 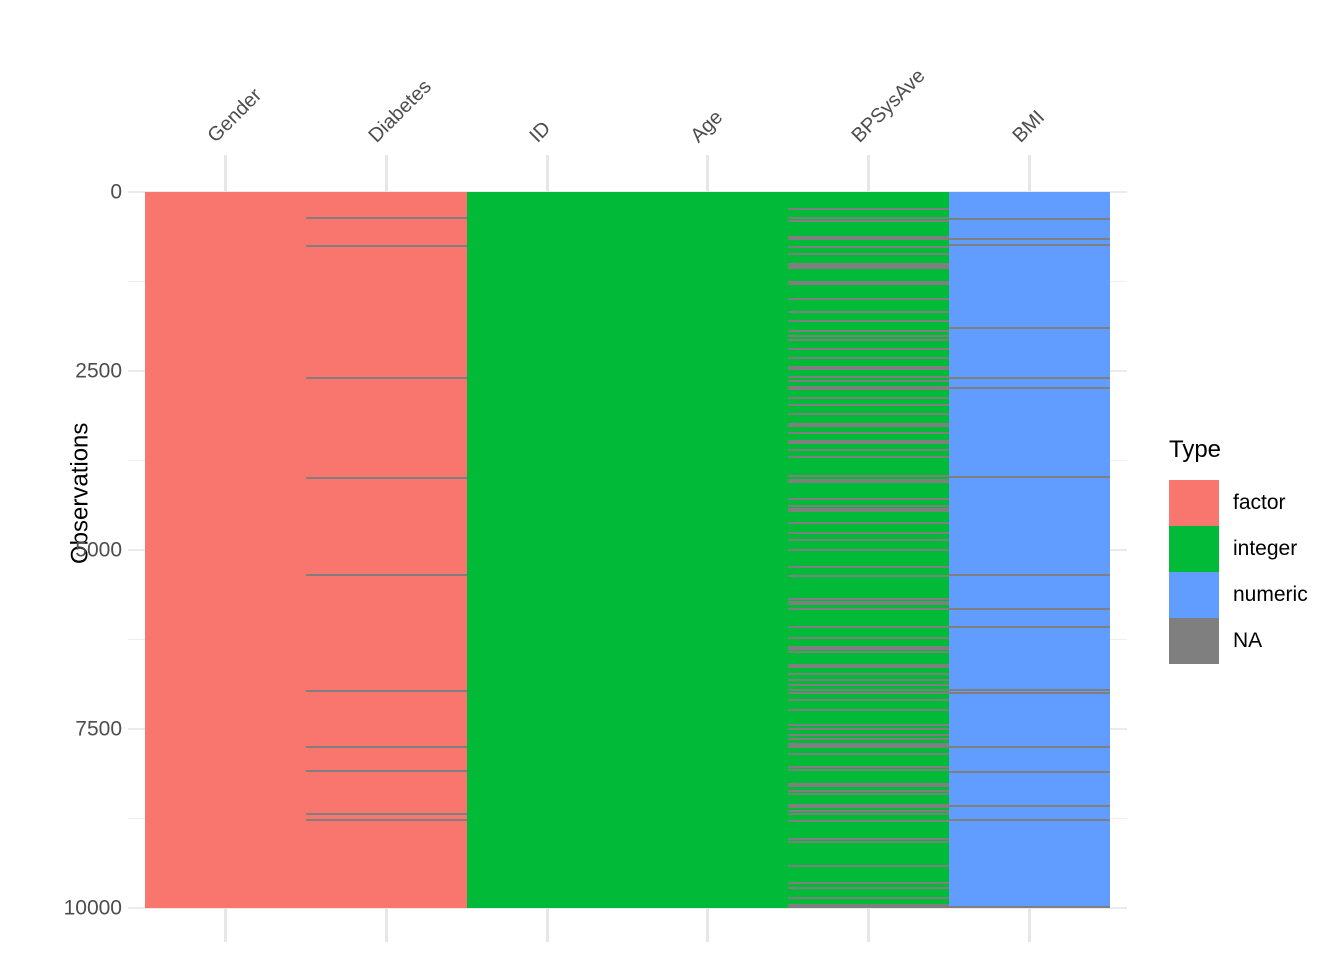 I want to click on data-column-bpsysave, so click(x=869, y=550).